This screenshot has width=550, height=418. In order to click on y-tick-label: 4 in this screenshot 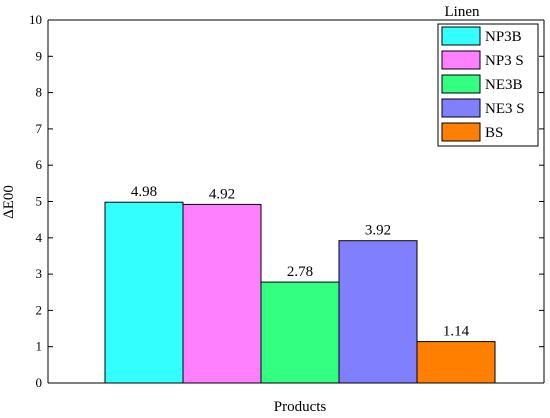, I will do `click(39, 237)`.